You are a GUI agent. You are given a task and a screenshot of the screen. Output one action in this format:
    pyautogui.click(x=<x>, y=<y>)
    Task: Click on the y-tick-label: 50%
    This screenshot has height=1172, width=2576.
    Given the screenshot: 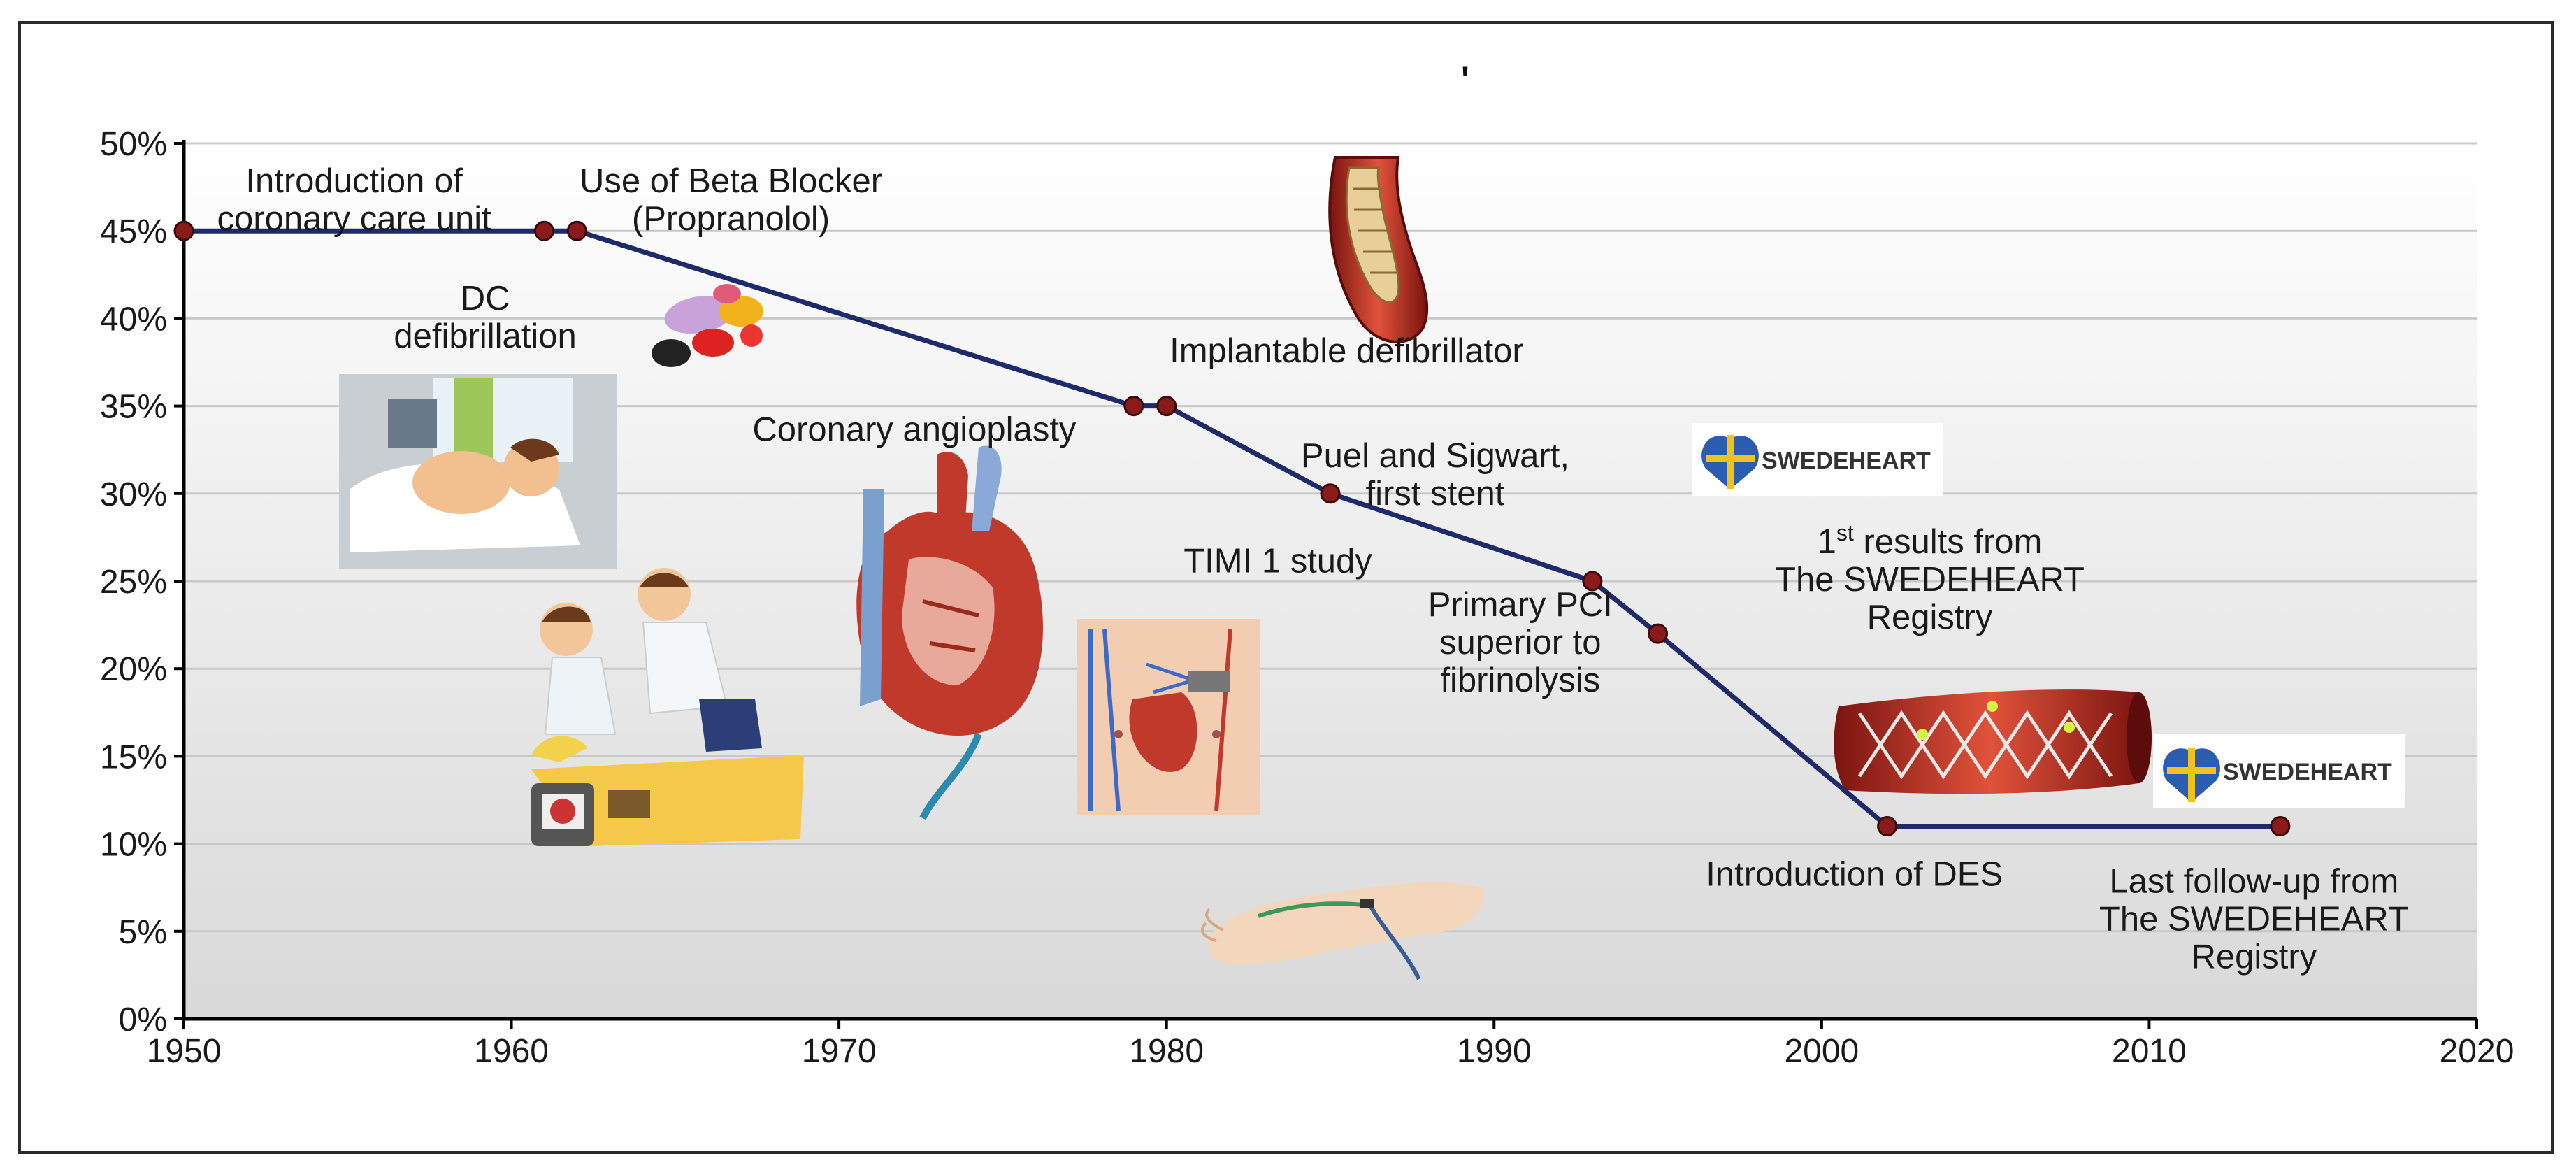 What is the action you would take?
    pyautogui.click(x=133, y=144)
    